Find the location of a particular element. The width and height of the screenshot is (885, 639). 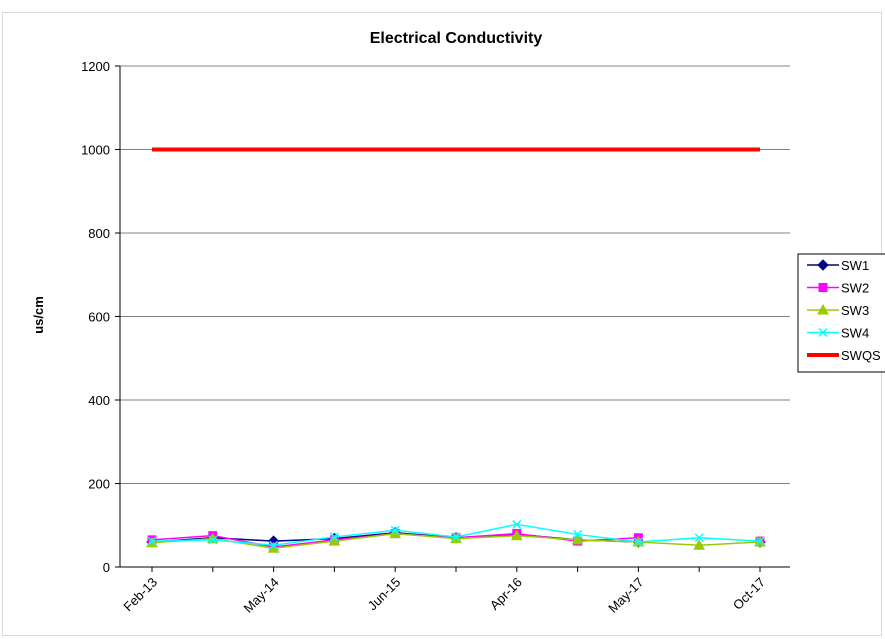

y-tick-label: 1200 is located at coordinates (95, 66).